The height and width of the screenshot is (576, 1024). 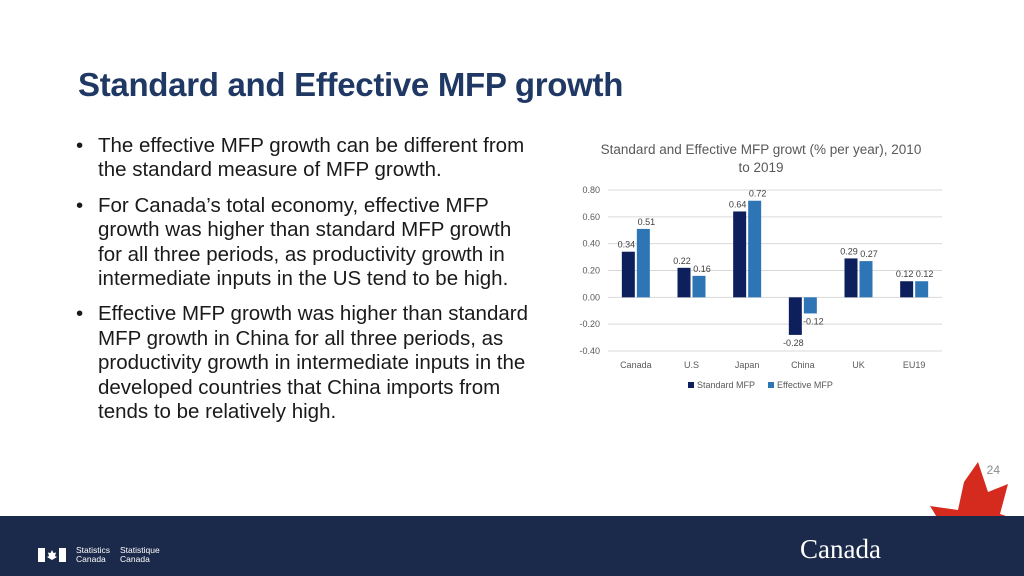 What do you see at coordinates (91, 559) in the screenshot?
I see `org-name-en-line2: Canada` at bounding box center [91, 559].